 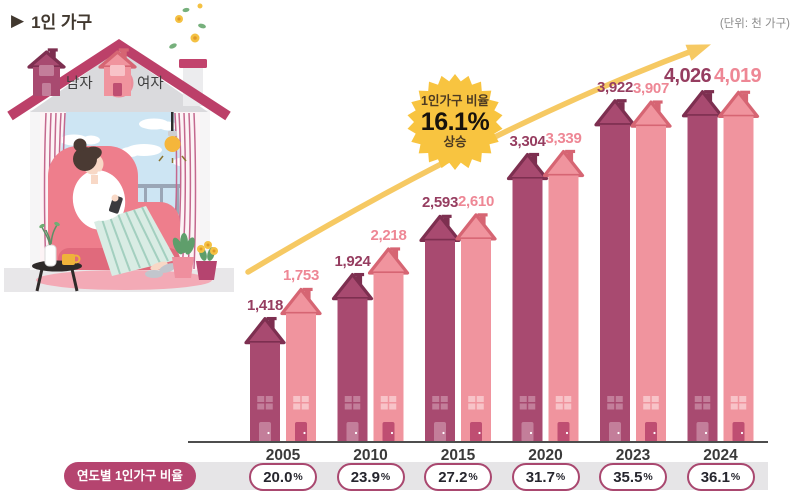 I want to click on page-title: ▶ 1인 가구, so click(x=51, y=20).